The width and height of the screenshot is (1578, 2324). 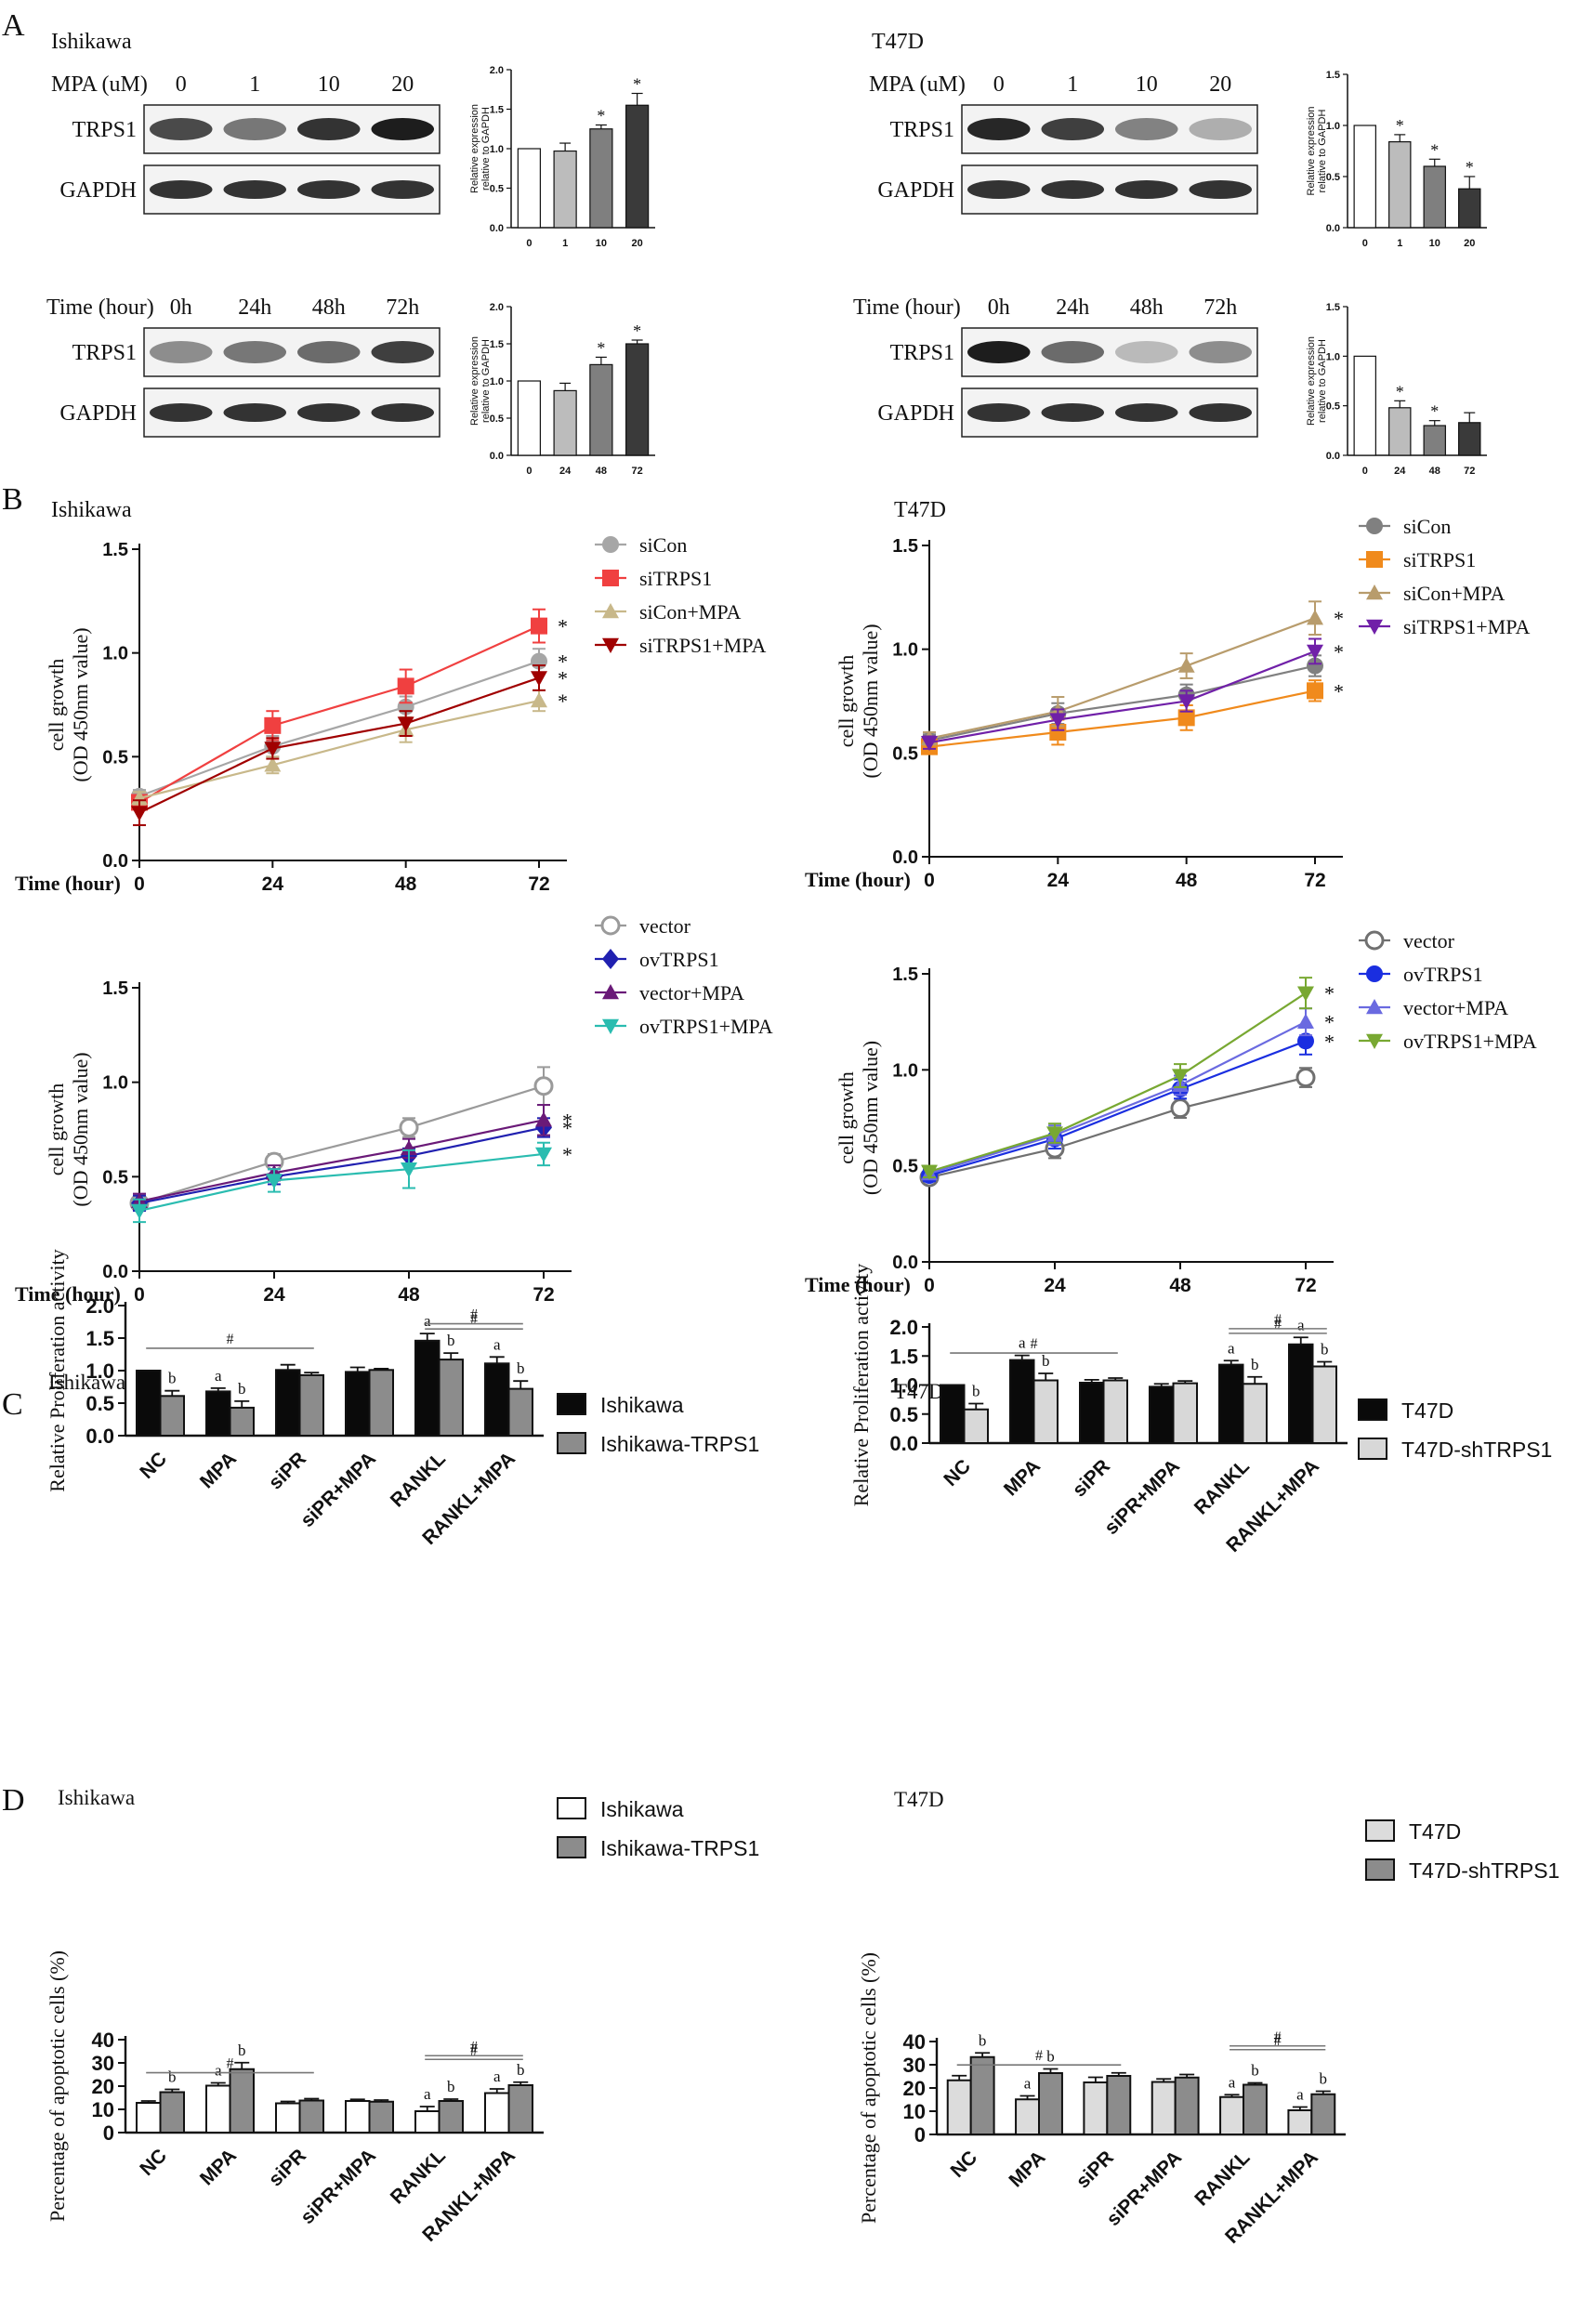 What do you see at coordinates (219, 1470) in the screenshot?
I see `x-tick-label: MPA` at bounding box center [219, 1470].